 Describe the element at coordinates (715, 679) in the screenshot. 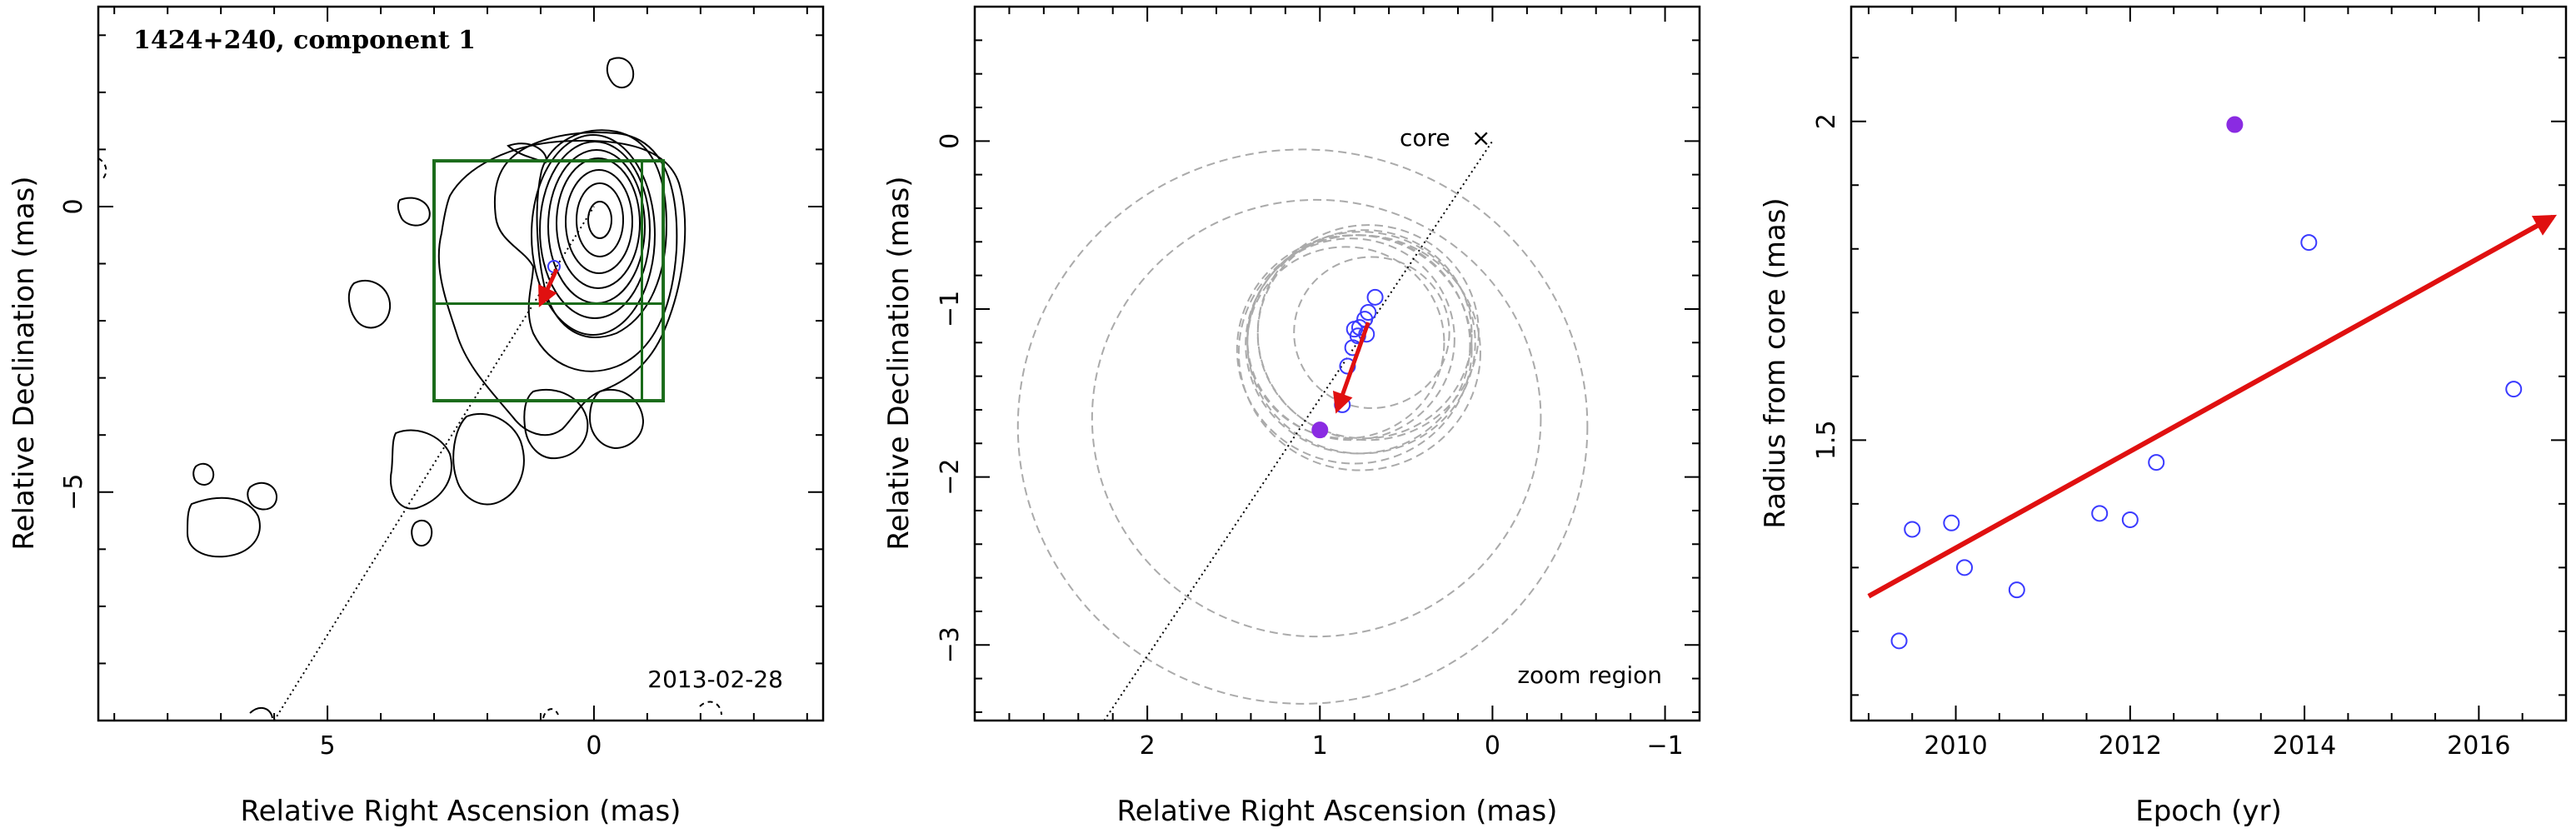

I see `date-label: 2013‑02‑28` at that location.